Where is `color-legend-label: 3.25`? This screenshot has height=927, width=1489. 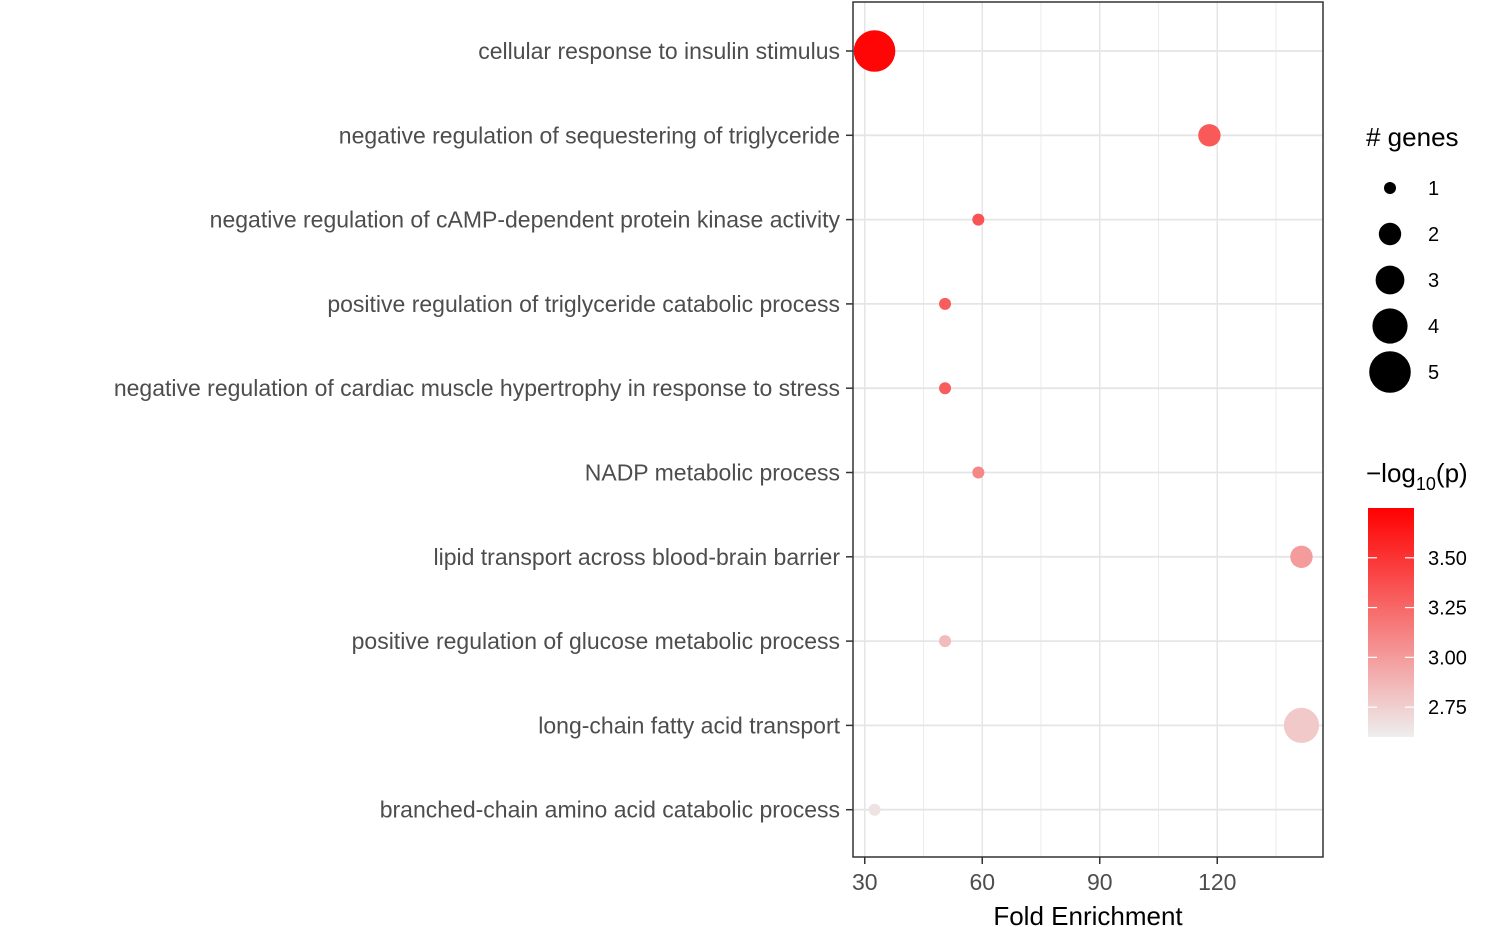 color-legend-label: 3.25 is located at coordinates (1447, 609).